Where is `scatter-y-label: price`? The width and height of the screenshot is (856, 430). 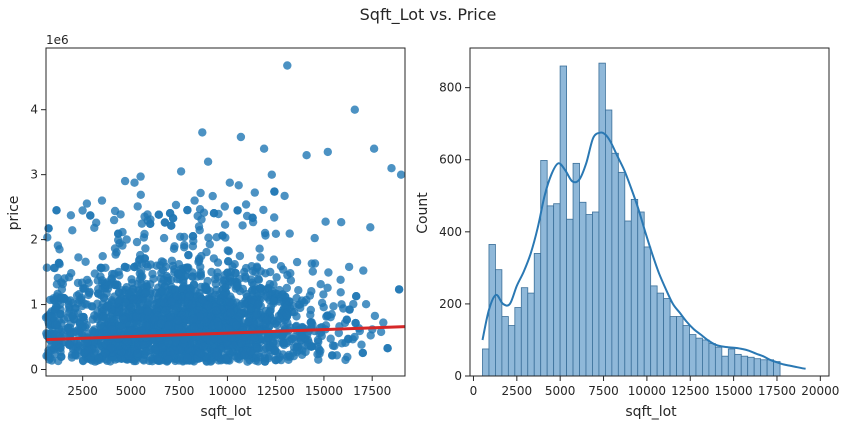
scatter-y-label: price is located at coordinates (14, 213).